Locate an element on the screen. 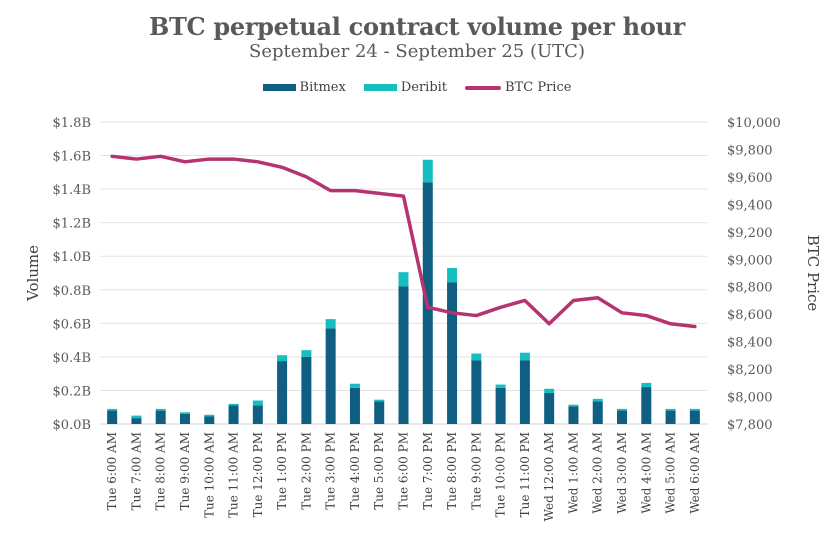 This screenshot has height=547, width=834. x-tick-label: Wed 12:00 AM is located at coordinates (549, 476).